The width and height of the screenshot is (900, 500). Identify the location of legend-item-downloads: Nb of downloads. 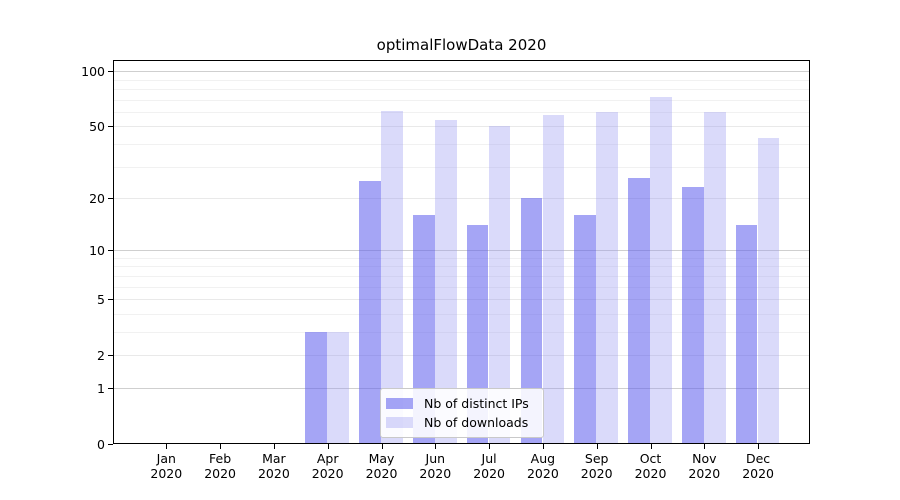
(461, 422).